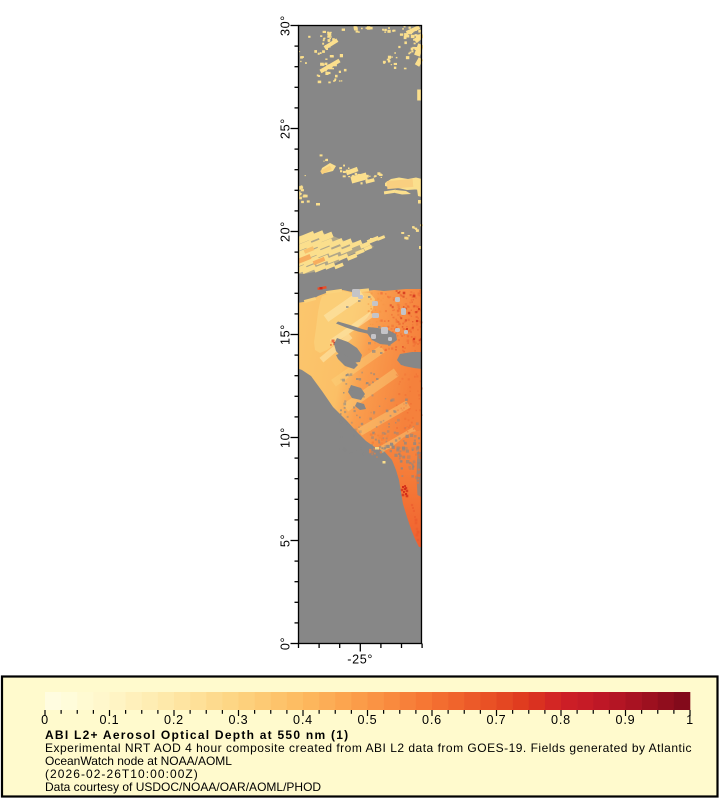 This screenshot has height=800, width=720. Describe the element at coordinates (690, 720) in the screenshot. I see `svg-text: 1` at that location.